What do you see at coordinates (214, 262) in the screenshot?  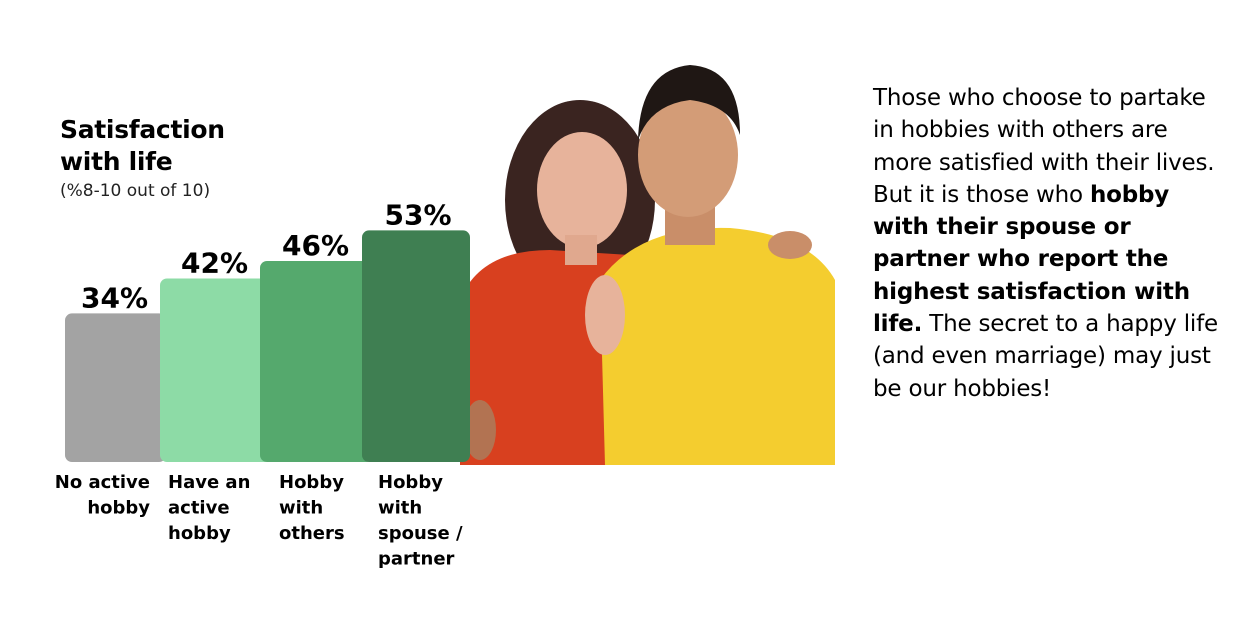 I see `data-label: 42%` at bounding box center [214, 262].